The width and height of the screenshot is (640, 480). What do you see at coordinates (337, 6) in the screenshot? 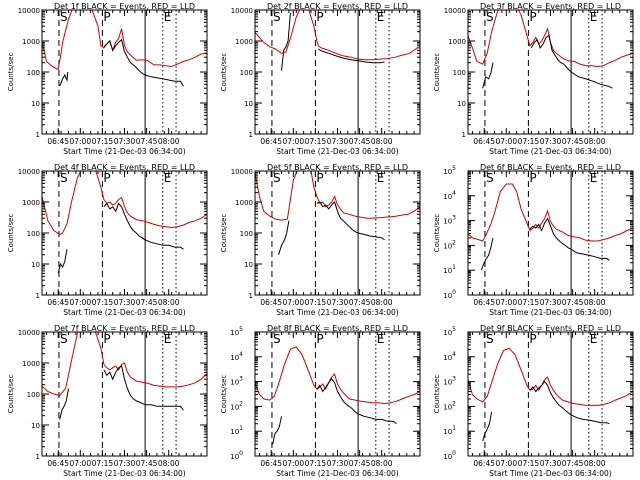
I see `panel-title: Det 2f BLACK = Events, RED = LLD` at bounding box center [337, 6].